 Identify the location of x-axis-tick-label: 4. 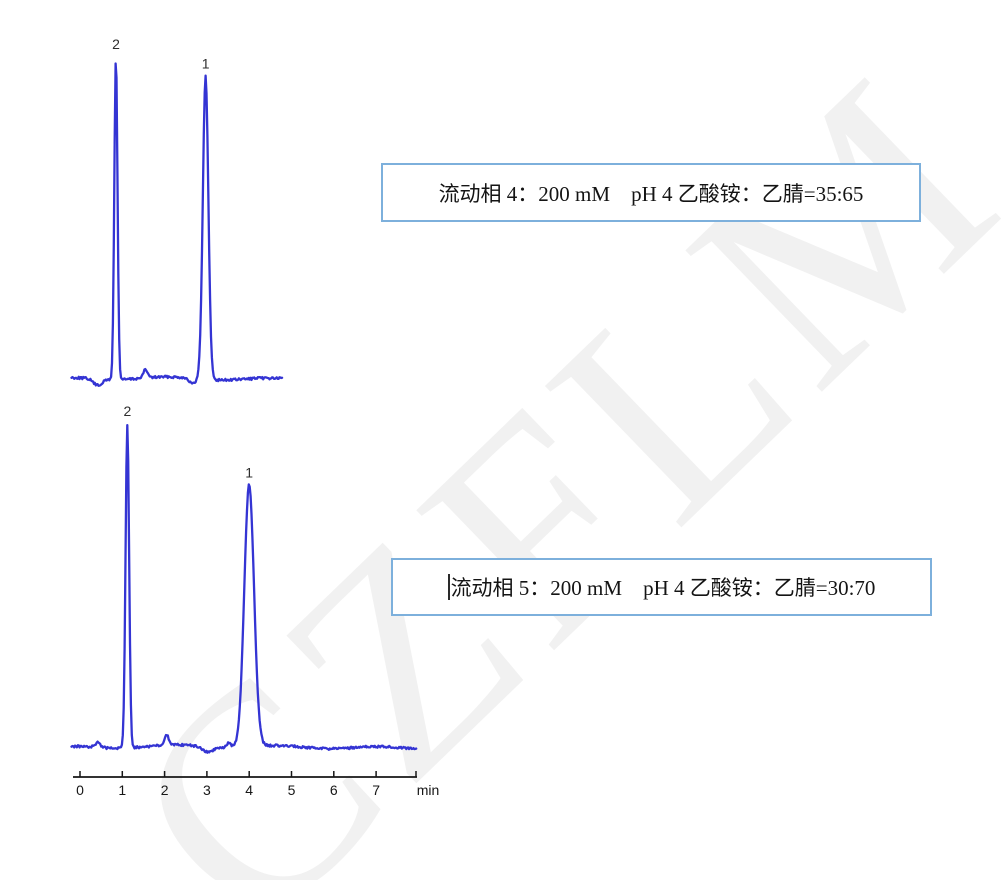
(249, 790).